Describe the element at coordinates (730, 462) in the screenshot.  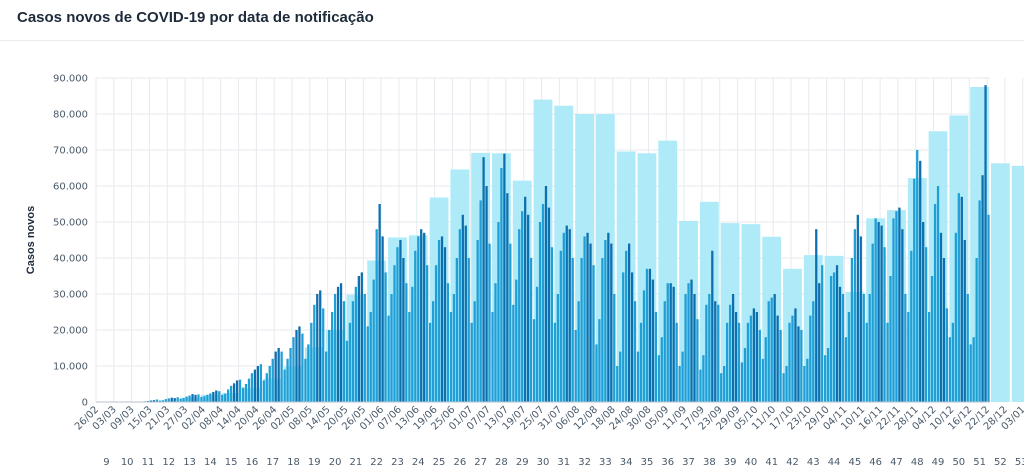
I see `week-tick-label: 39` at that location.